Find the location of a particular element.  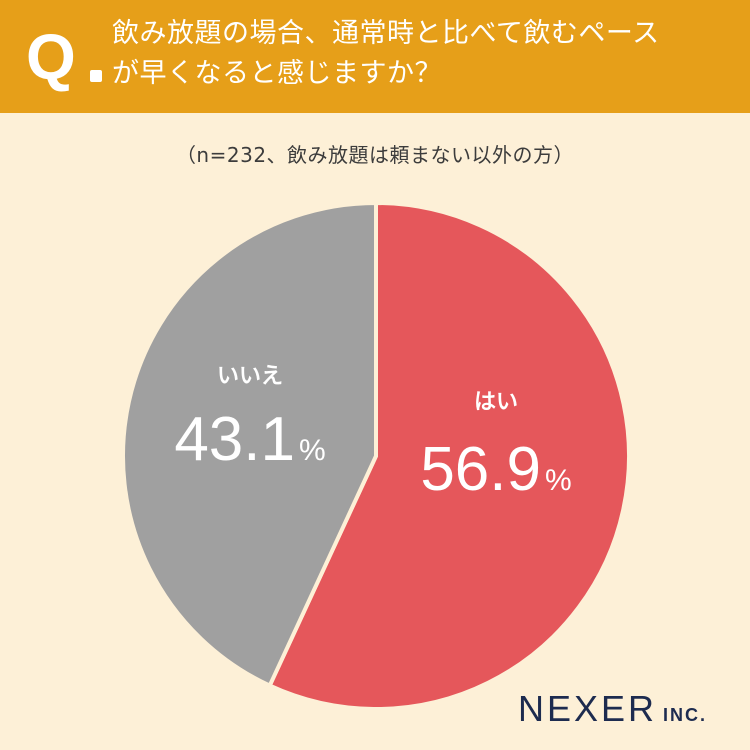

slice-value-yes: 56.9% is located at coordinates (495, 469).